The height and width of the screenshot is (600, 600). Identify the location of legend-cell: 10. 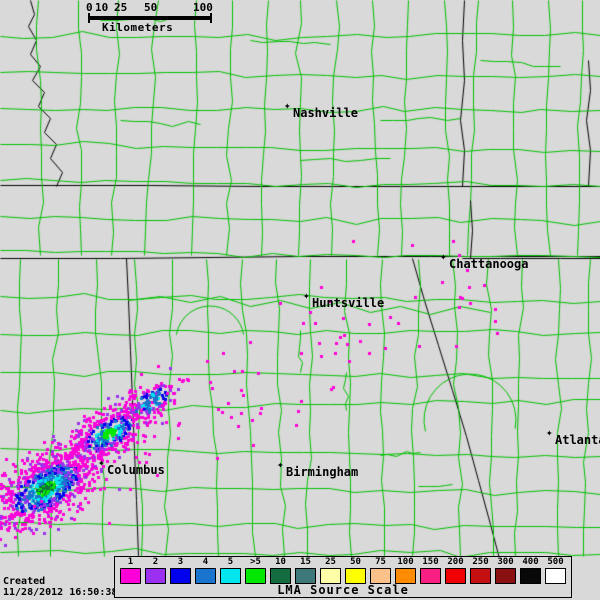
(280, 570).